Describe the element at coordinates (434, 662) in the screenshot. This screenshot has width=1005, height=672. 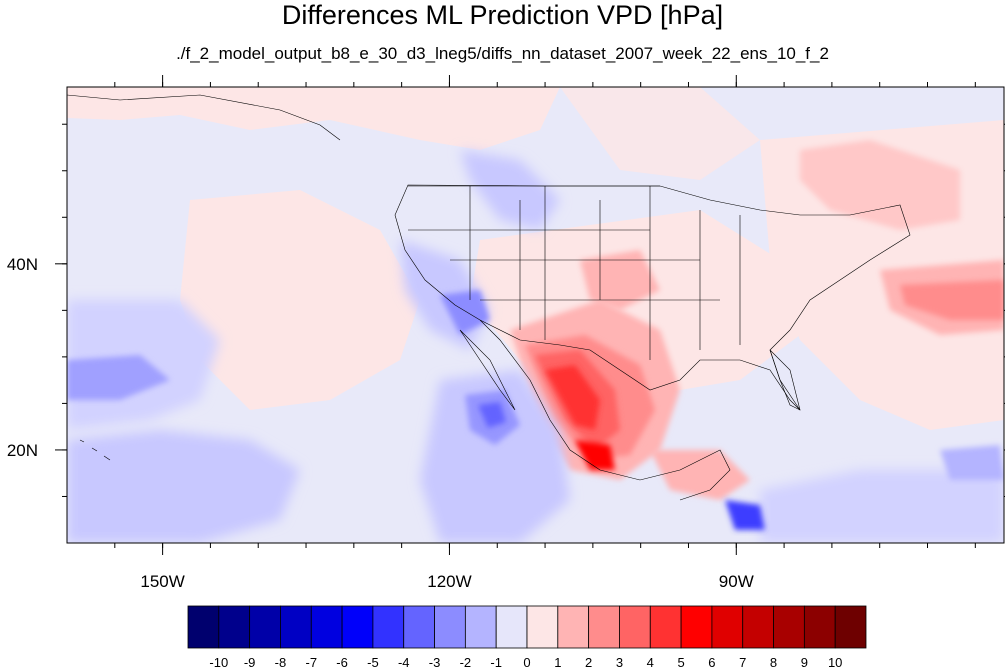
I see `colorbar-label: -3` at that location.